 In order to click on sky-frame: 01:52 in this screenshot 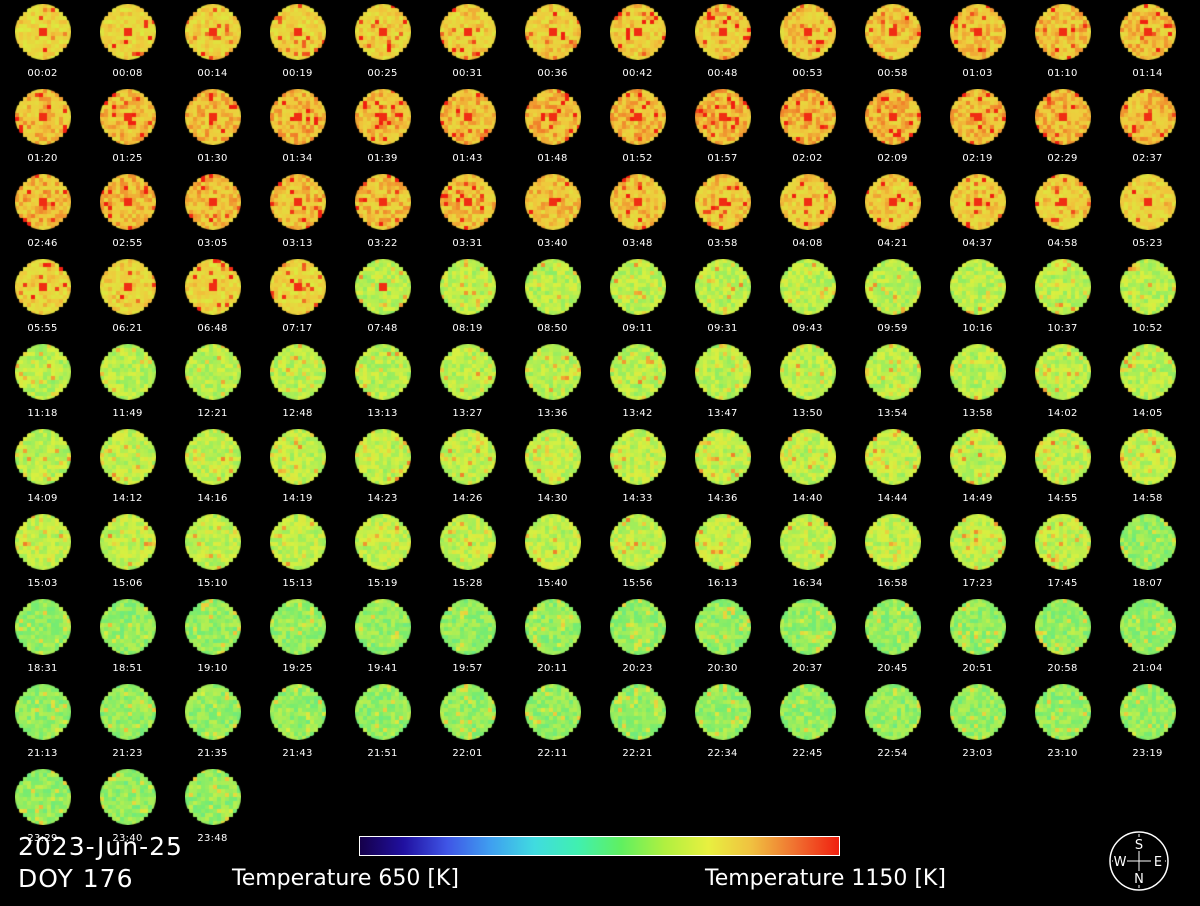, I will do `click(637, 127)`.